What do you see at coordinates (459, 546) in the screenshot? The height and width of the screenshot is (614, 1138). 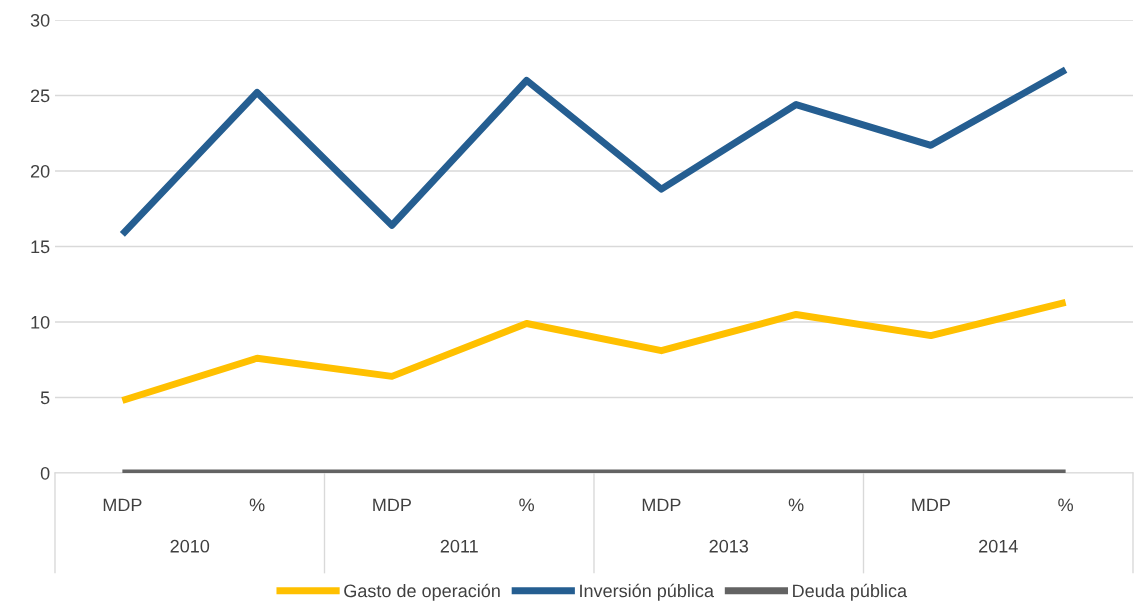 I see `text: 2011` at bounding box center [459, 546].